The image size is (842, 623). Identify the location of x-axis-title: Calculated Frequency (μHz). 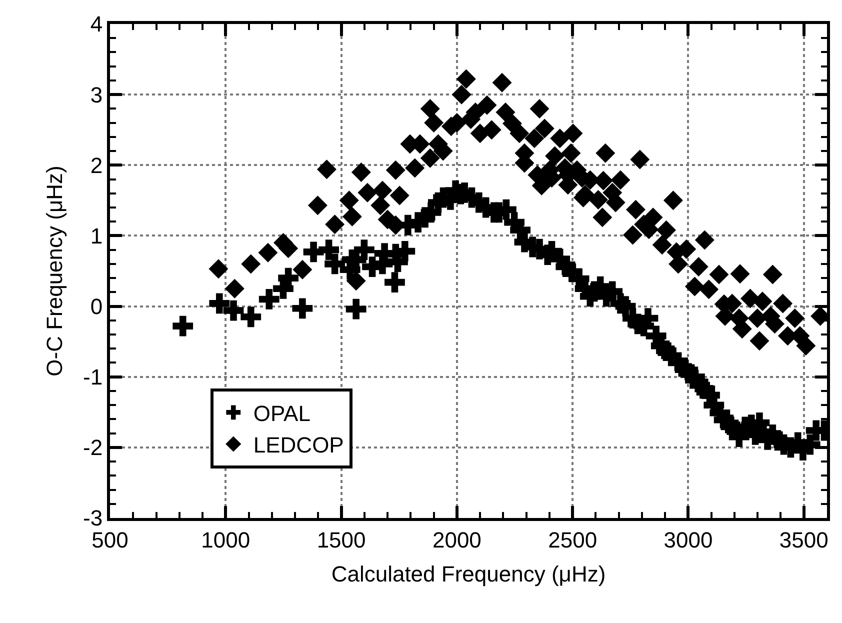
(468, 573).